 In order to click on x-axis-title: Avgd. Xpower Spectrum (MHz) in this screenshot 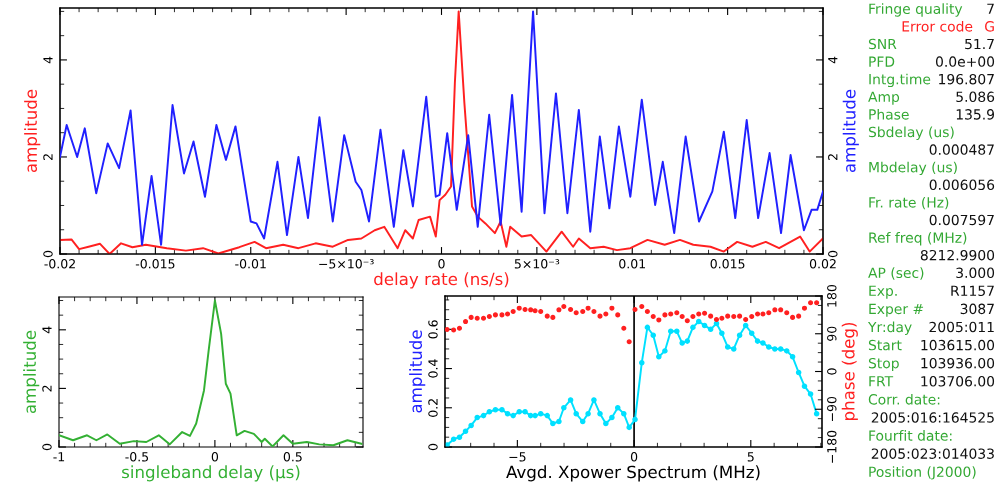, I will do `click(633, 473)`.